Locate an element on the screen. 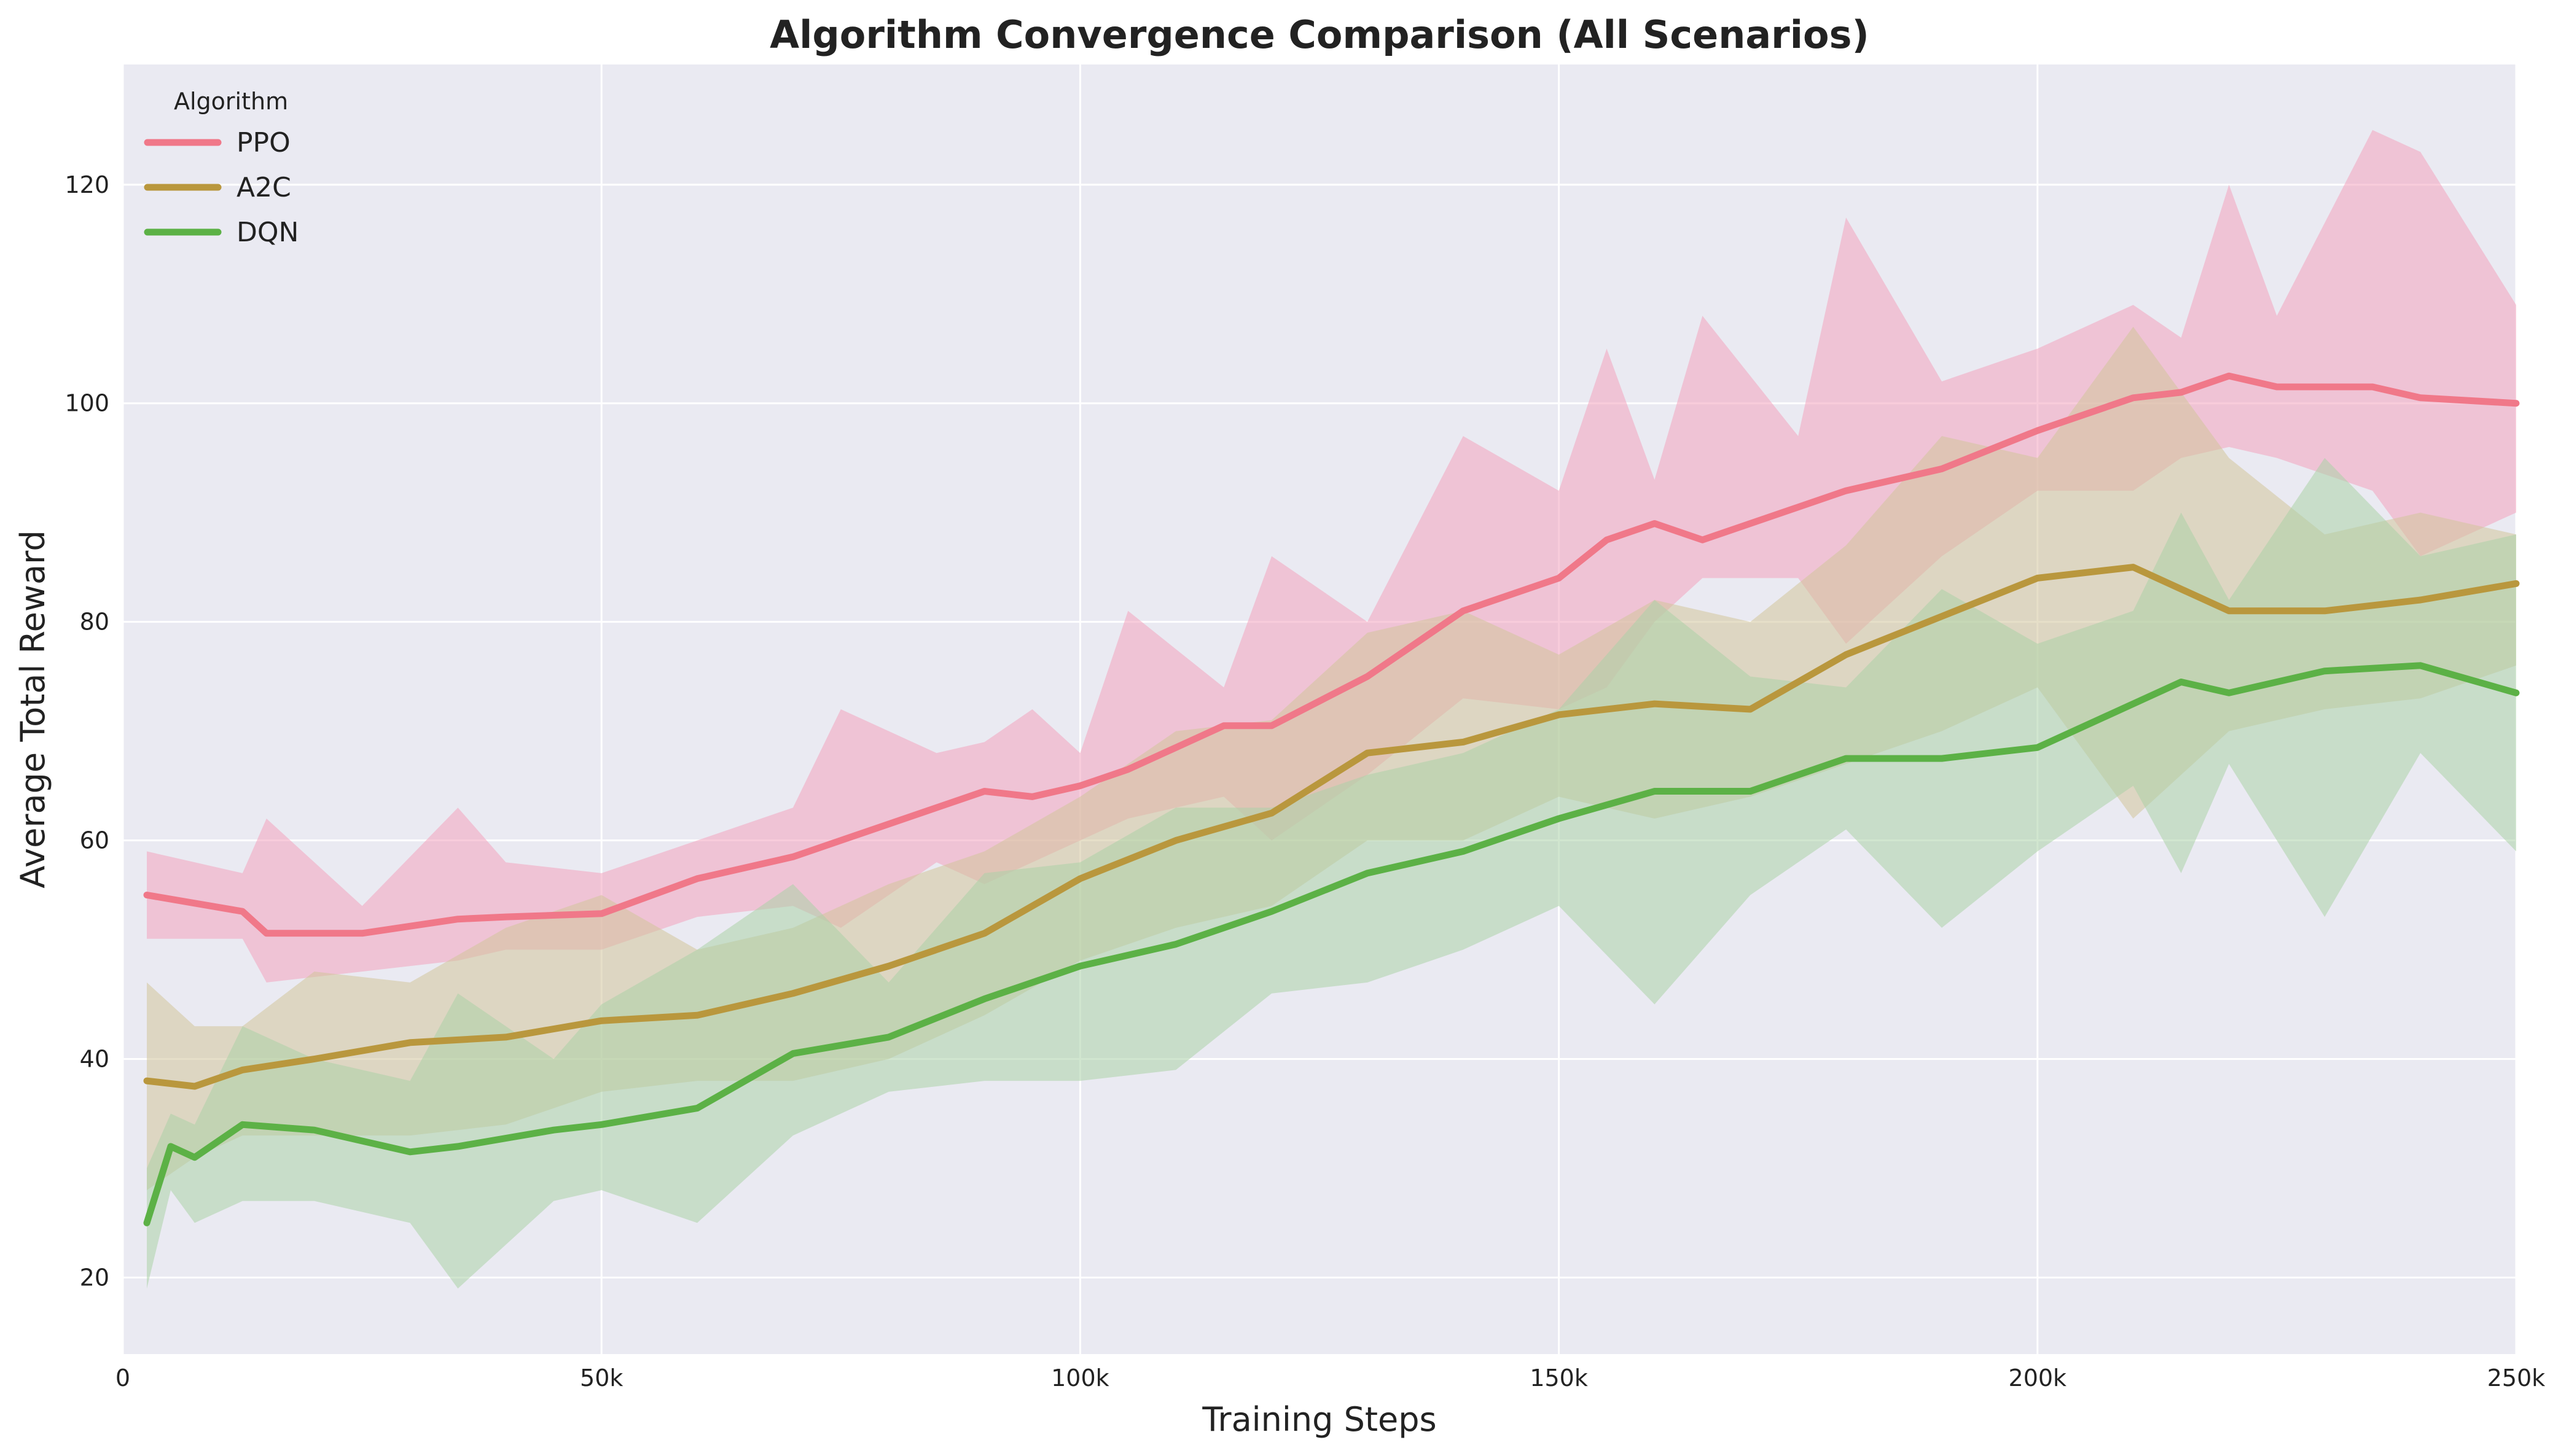  y-tick-label-4: 100 is located at coordinates (87, 403).